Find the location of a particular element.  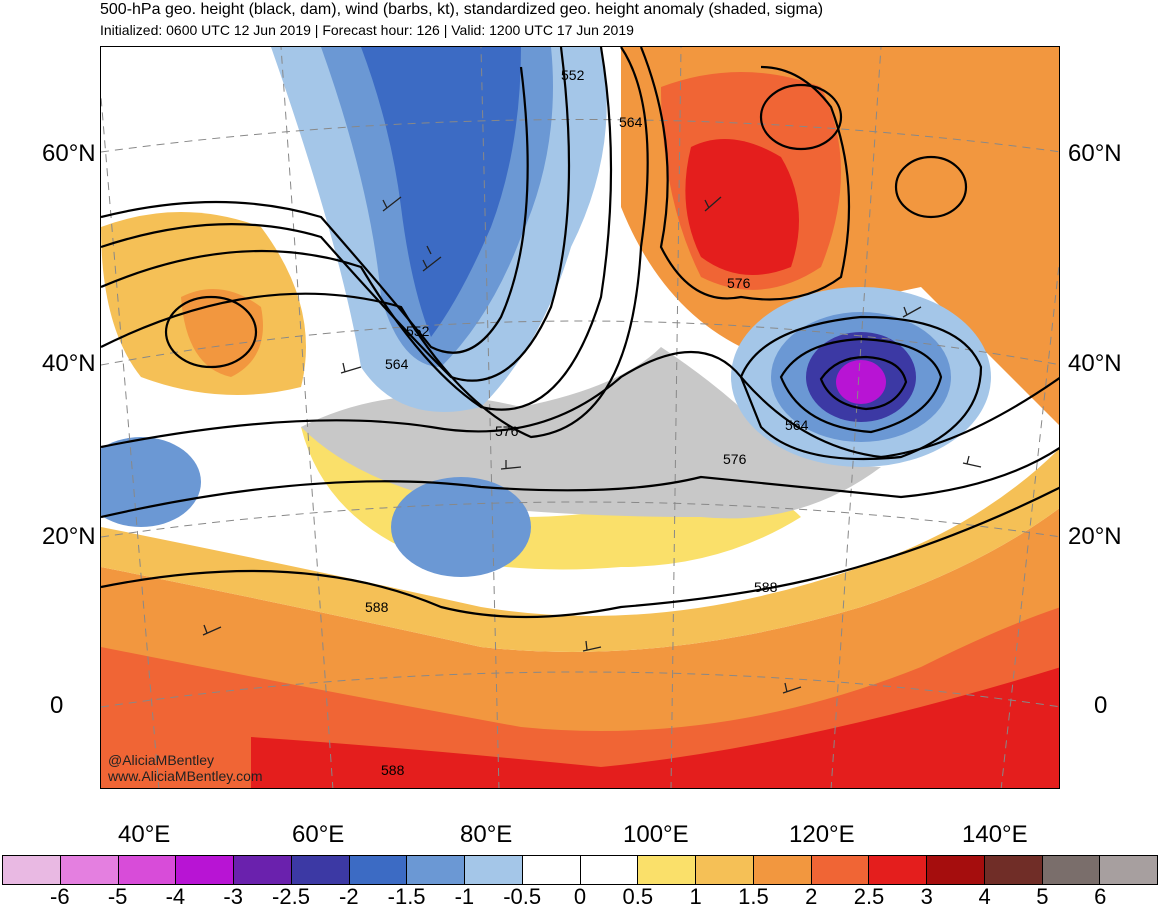

colorbar-tick-label: 4 is located at coordinates (984, 896).